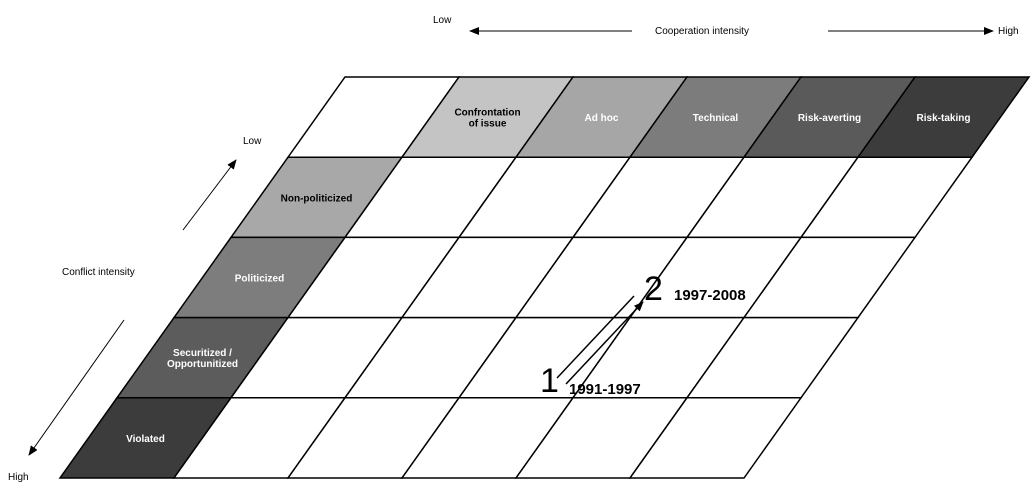 Image resolution: width=1035 pixels, height=483 pixels. What do you see at coordinates (716, 118) in the screenshot?
I see `cooperation-level-label: Technical` at bounding box center [716, 118].